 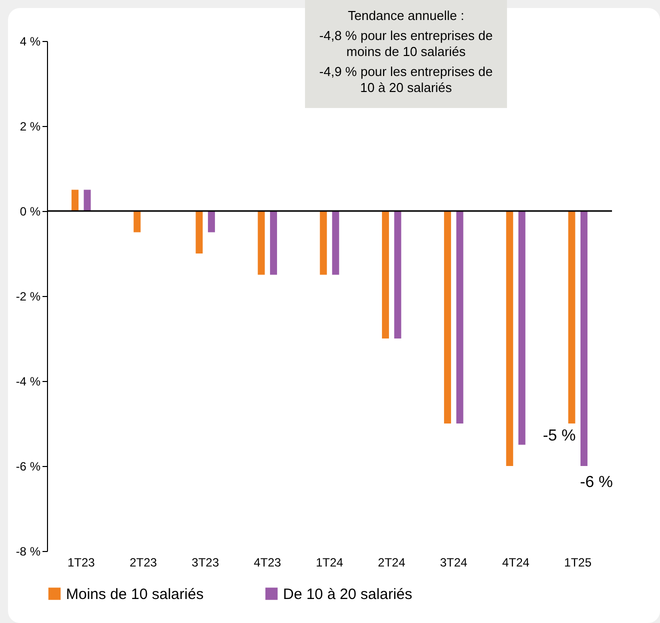 What do you see at coordinates (559, 436) in the screenshot?
I see `data-label: -5 %` at bounding box center [559, 436].